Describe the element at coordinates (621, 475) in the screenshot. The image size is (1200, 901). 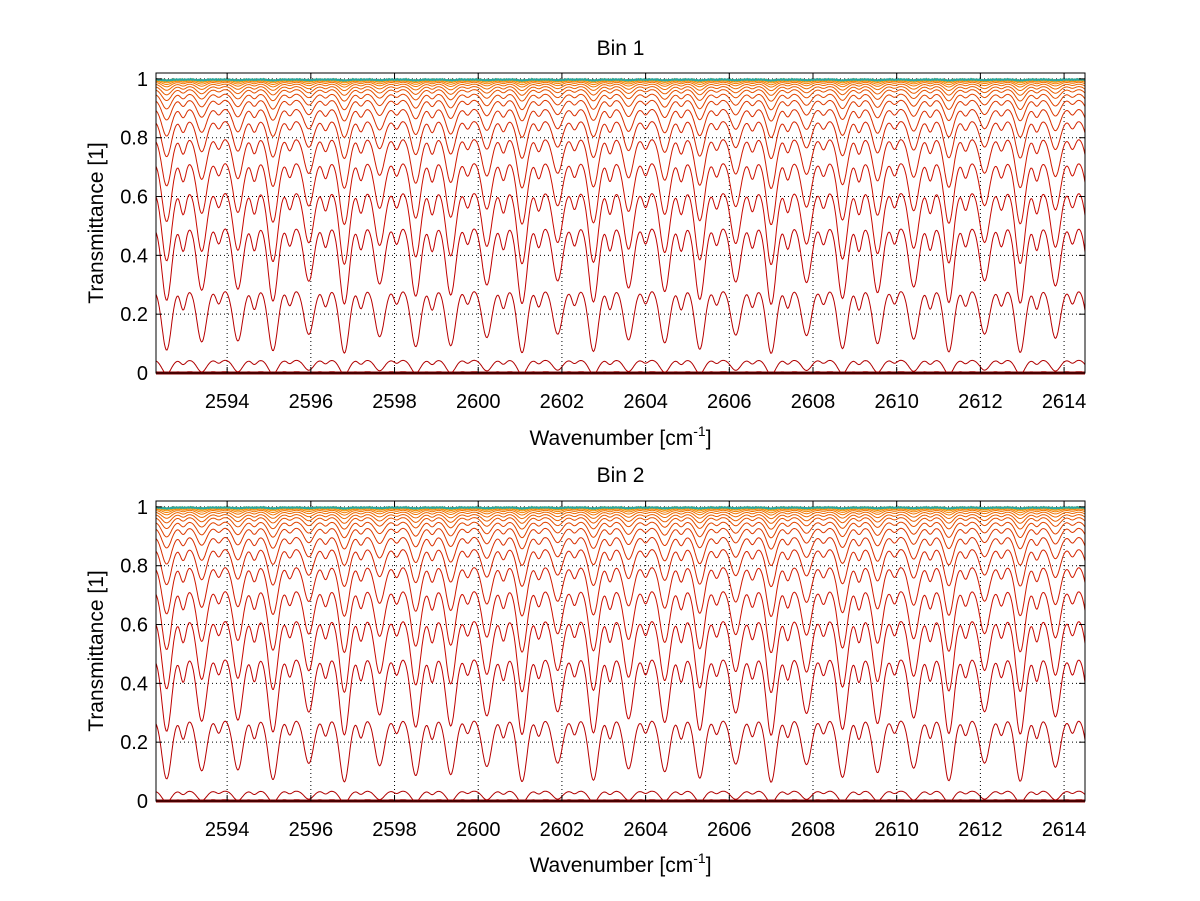
I see `chart-title: Bin 2` at that location.